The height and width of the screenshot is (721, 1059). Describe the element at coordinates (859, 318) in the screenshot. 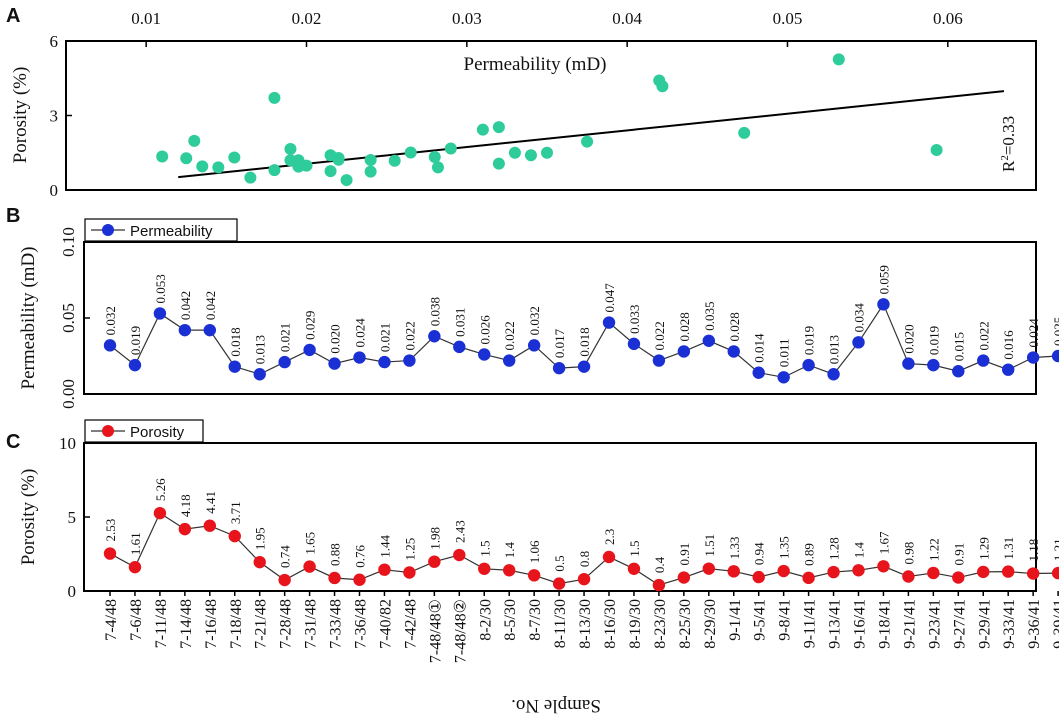

I see `permeability-data-label: 0.034` at that location.